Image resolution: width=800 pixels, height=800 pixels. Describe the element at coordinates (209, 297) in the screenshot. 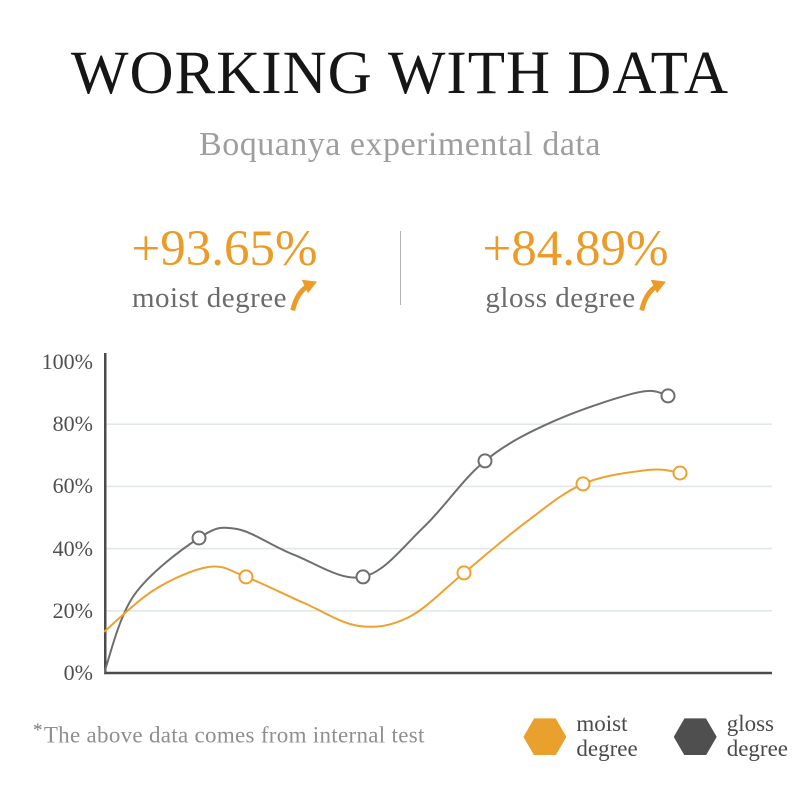

I see `stat-label: moist degree` at that location.